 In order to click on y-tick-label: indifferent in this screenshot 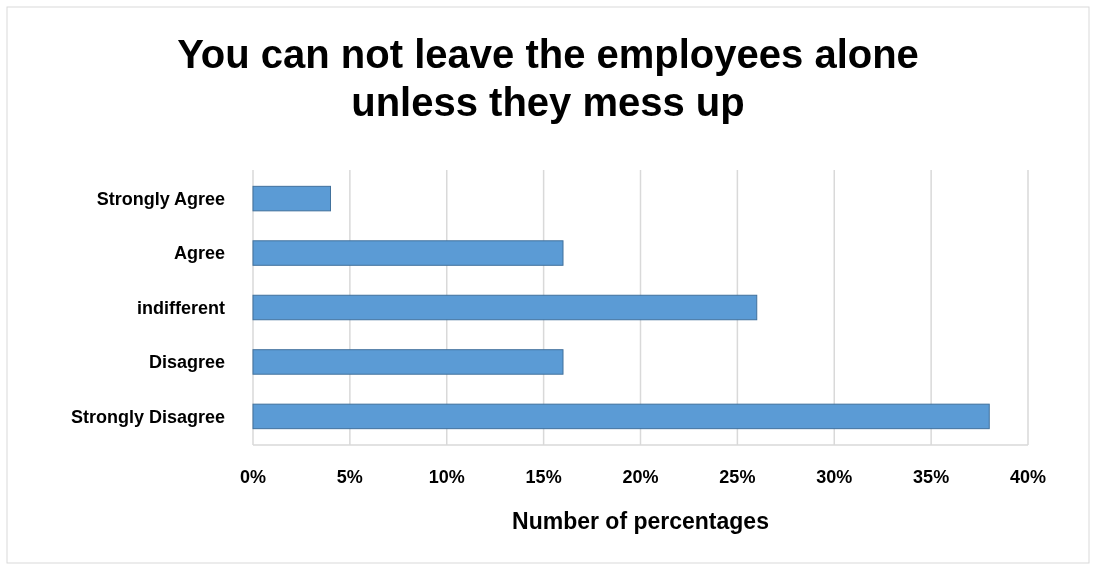, I will do `click(181, 307)`.